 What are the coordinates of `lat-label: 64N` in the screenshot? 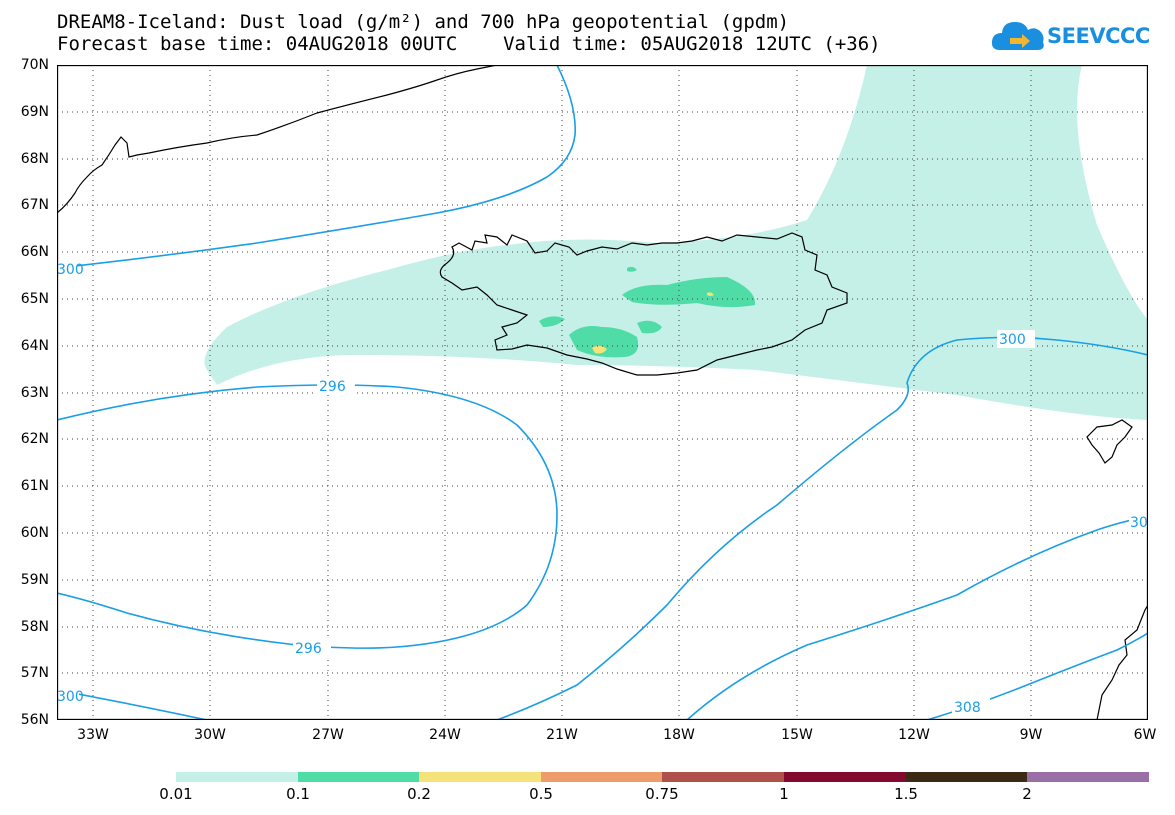 It's located at (34, 346).